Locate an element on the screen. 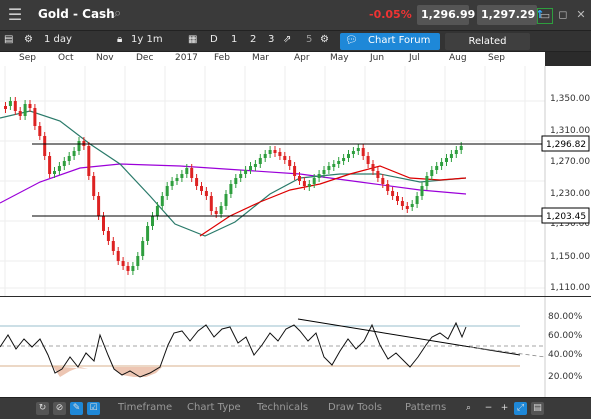 Image resolution: width=591 pixels, height=419 pixels. period-3: 3 is located at coordinates (271, 39).